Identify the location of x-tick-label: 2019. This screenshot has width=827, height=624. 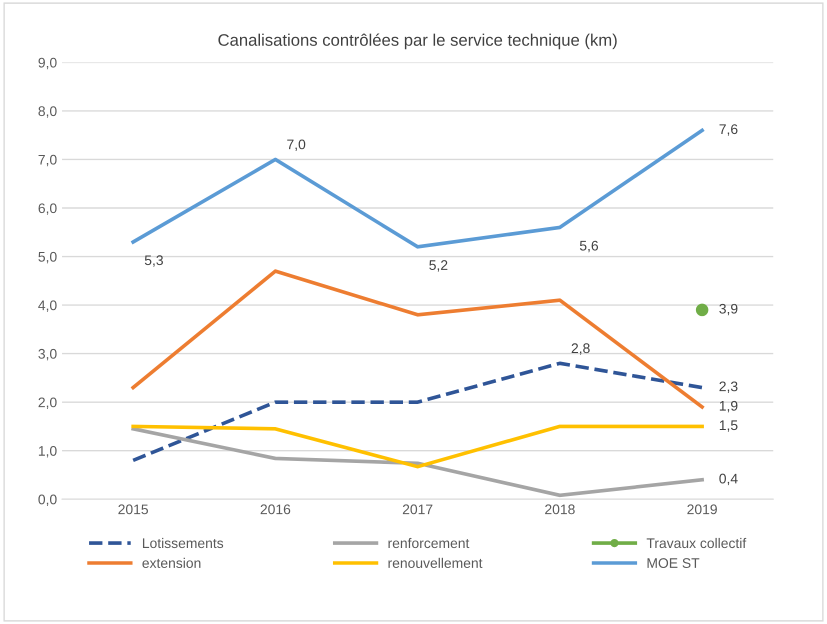
(702, 509).